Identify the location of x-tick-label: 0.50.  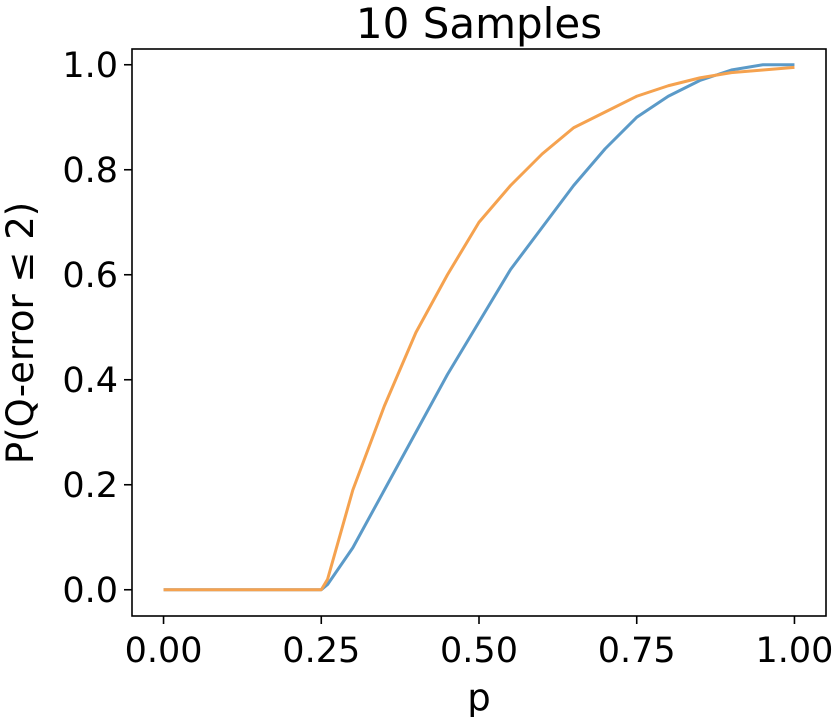
(479, 651).